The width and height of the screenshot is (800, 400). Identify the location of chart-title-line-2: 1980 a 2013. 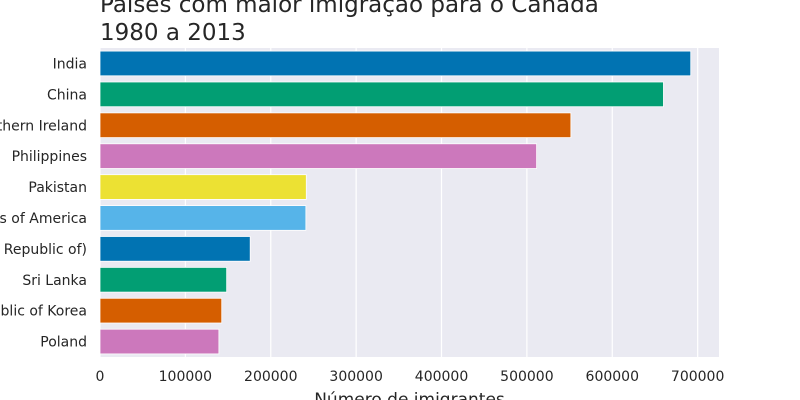
(173, 33).